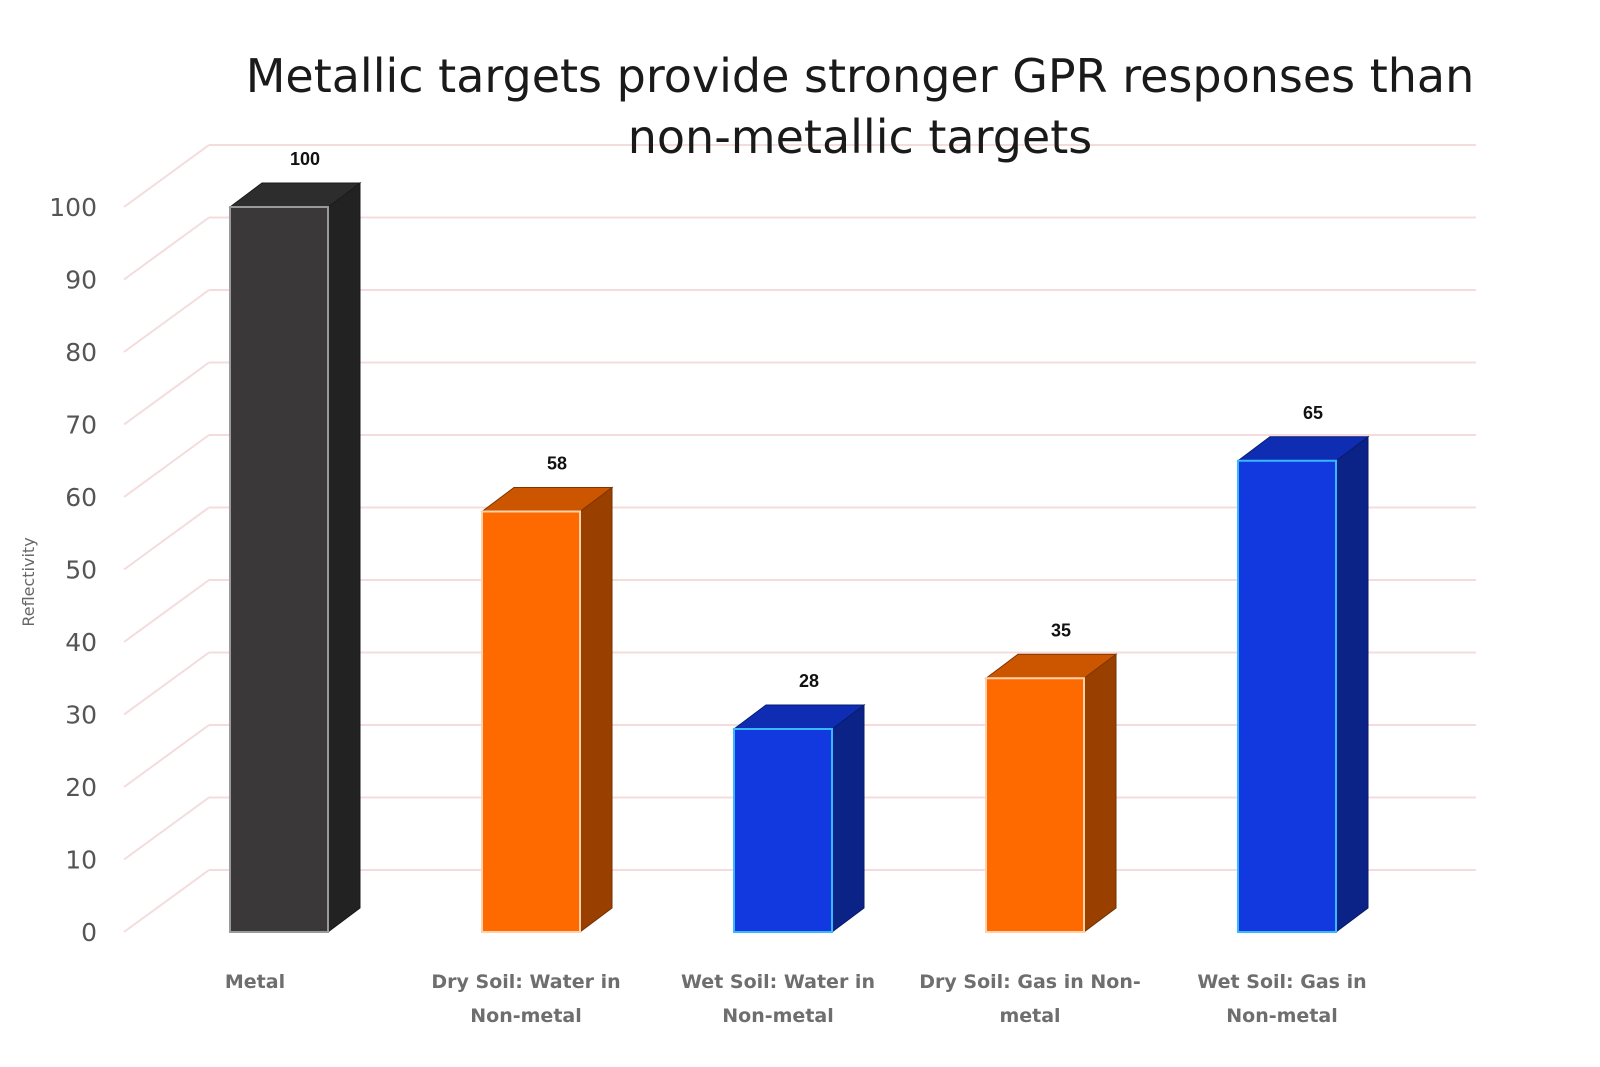 The image size is (1600, 1067). Describe the element at coordinates (81, 860) in the screenshot. I see `y-tick-label: 10` at that location.